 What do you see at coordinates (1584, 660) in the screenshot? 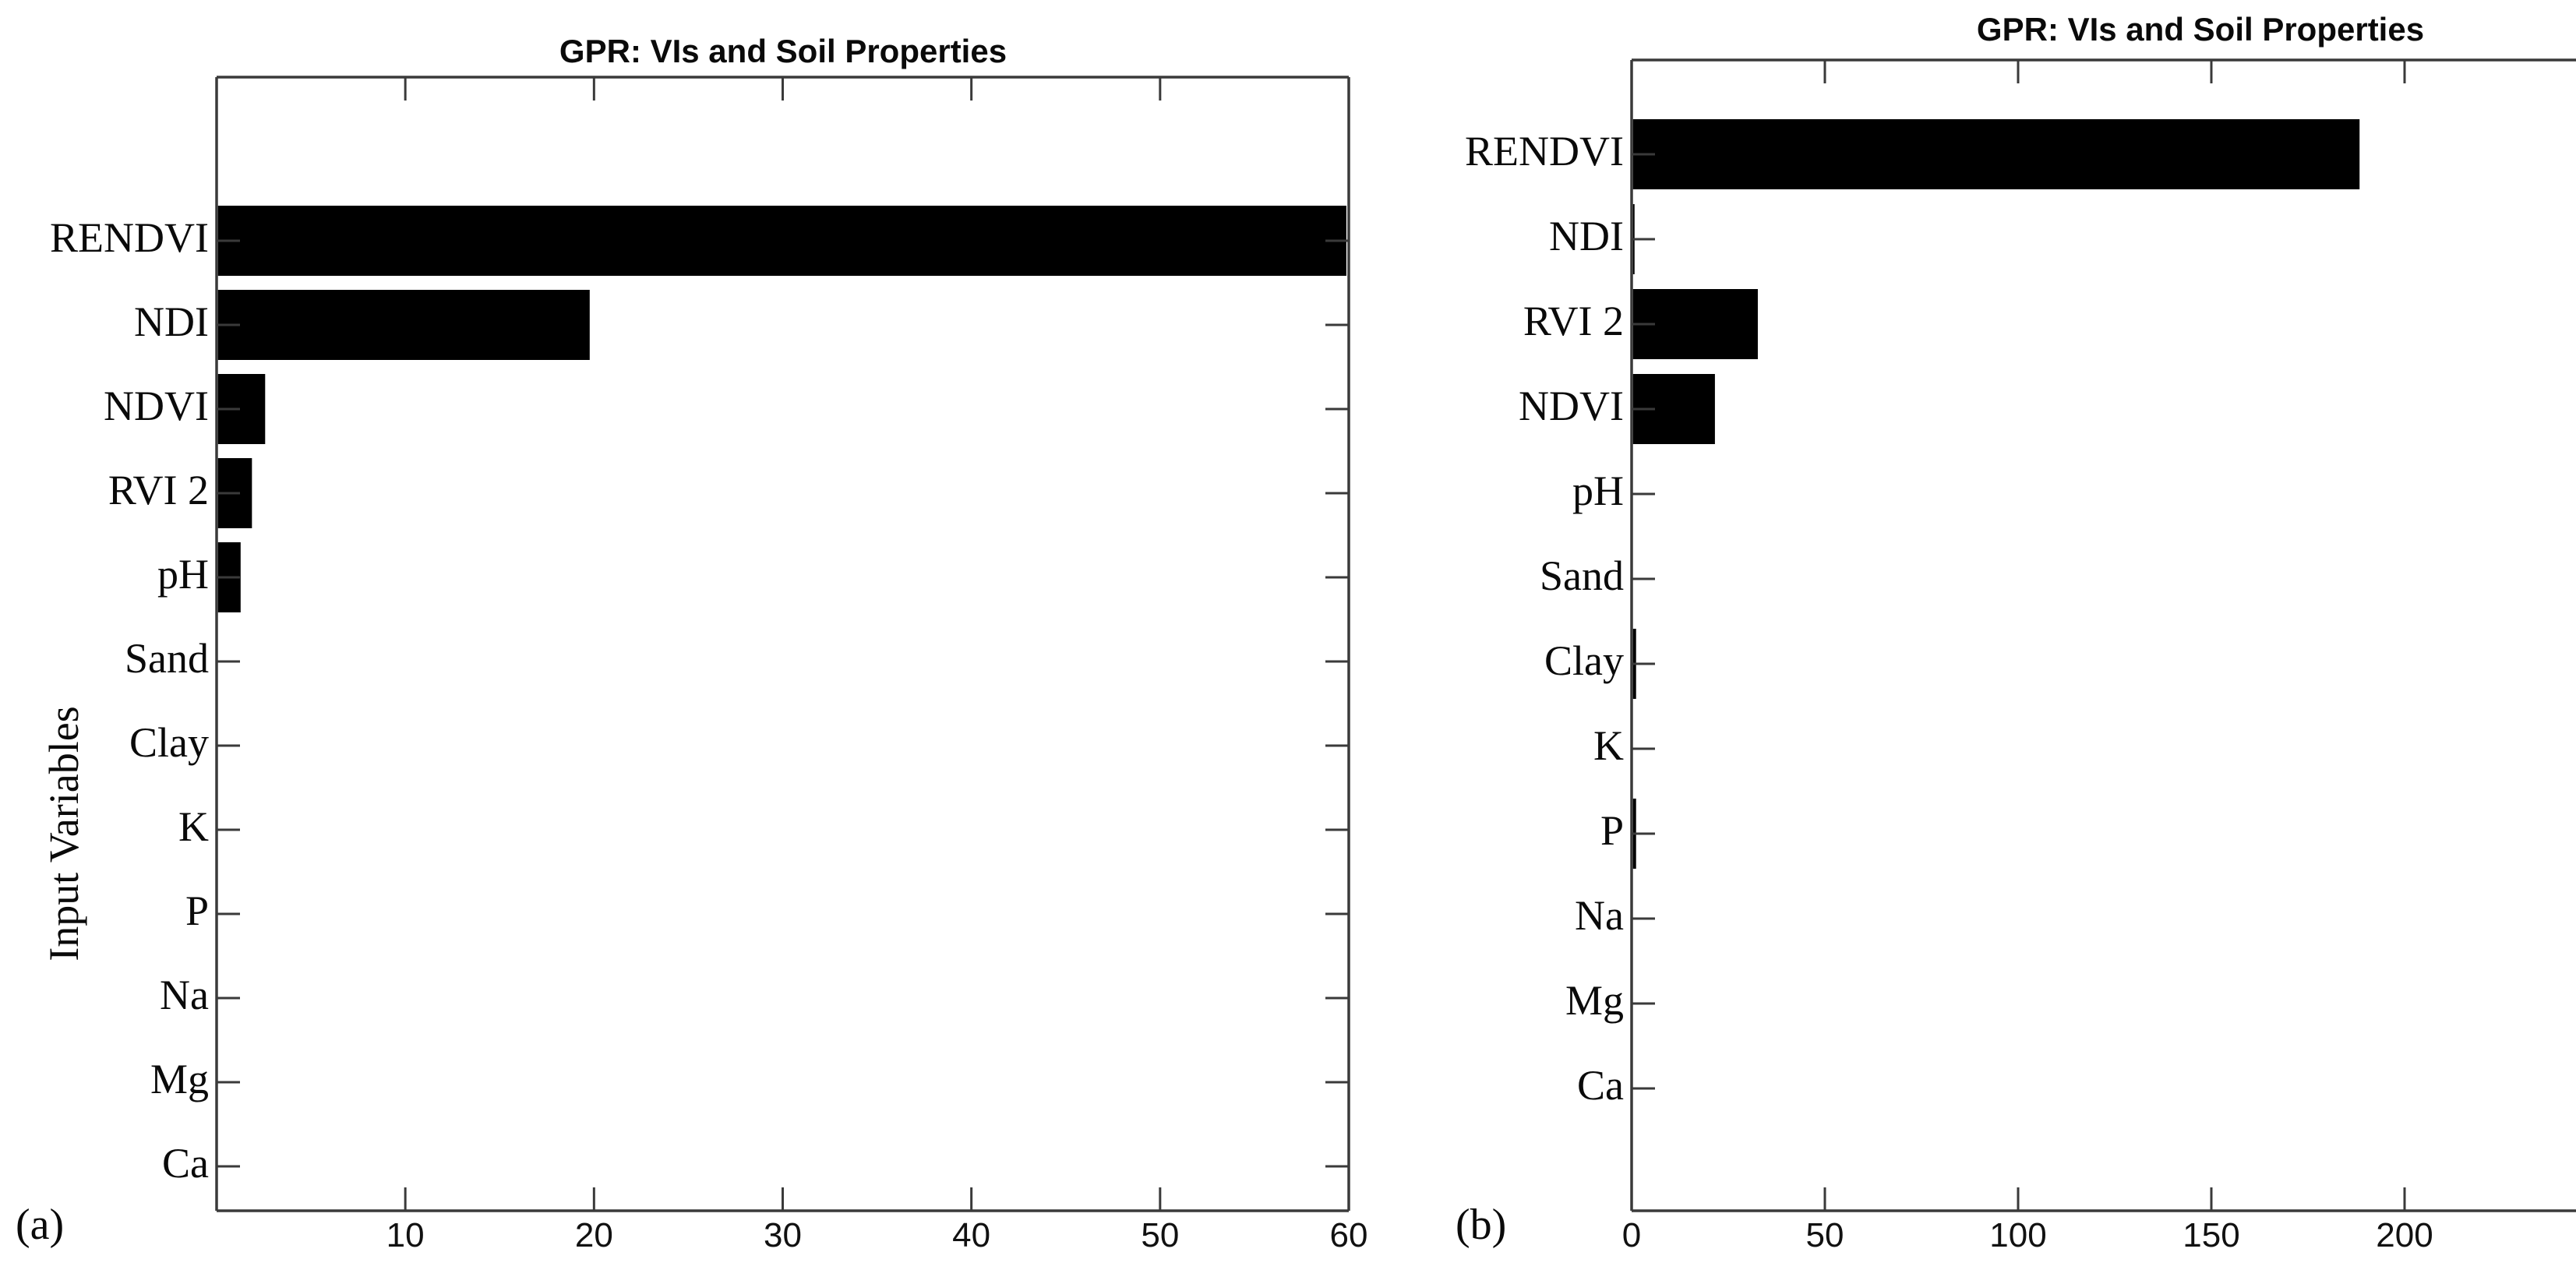
I see `y-label-clay-b: Clay` at bounding box center [1584, 660].